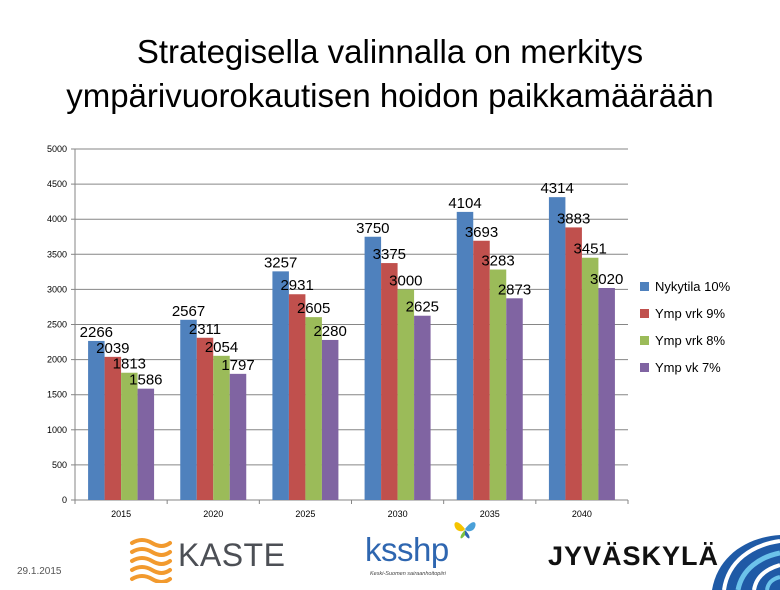 This screenshot has height=590, width=780. Describe the element at coordinates (96, 332) in the screenshot. I see `data-label: 2266` at that location.